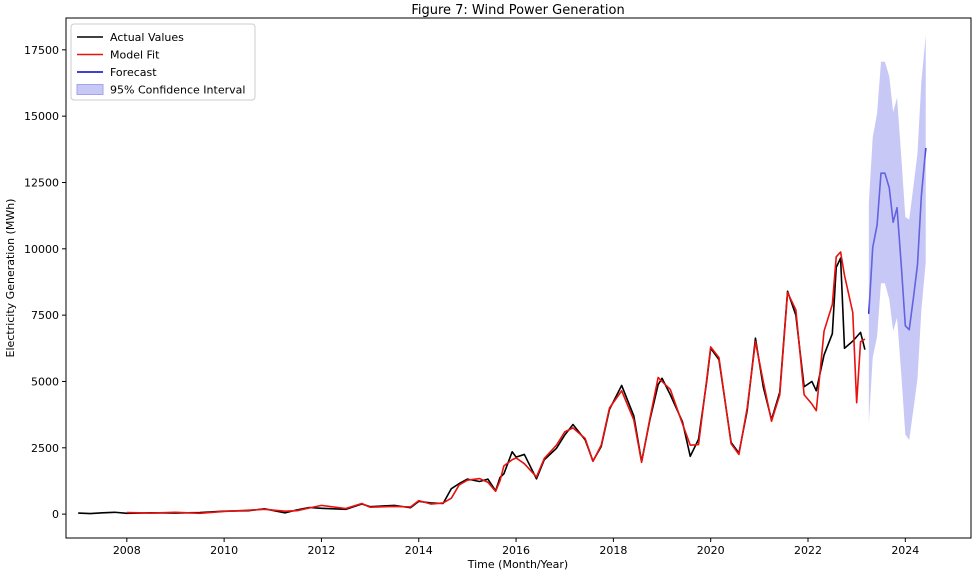 This screenshot has width=974, height=575. I want to click on x-axis-label: Time (Month/Year), so click(517, 564).